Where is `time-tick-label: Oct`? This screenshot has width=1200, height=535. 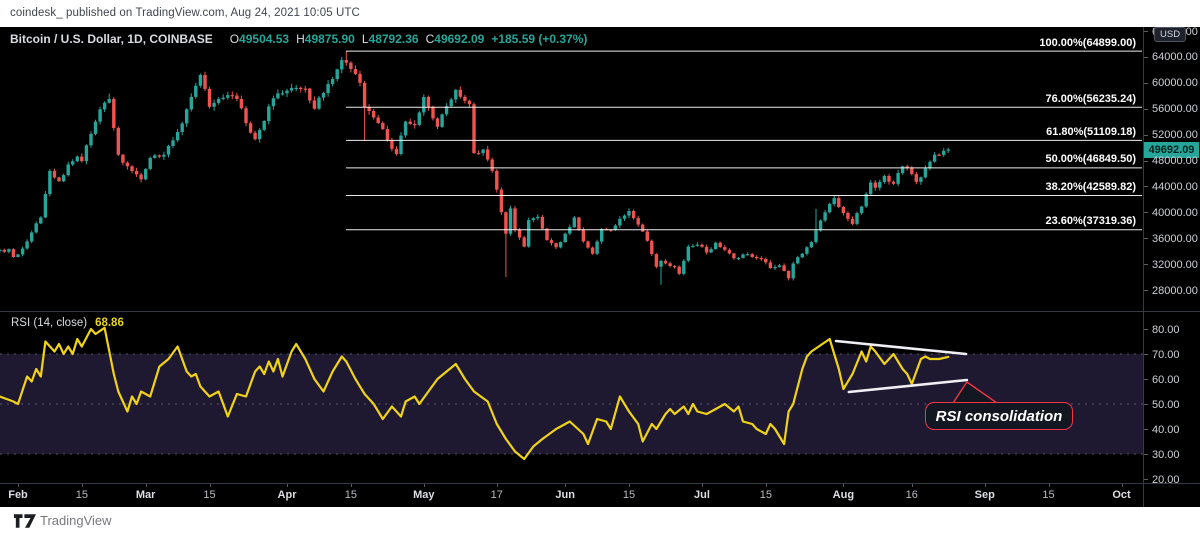 time-tick-label: Oct is located at coordinates (1121, 495).